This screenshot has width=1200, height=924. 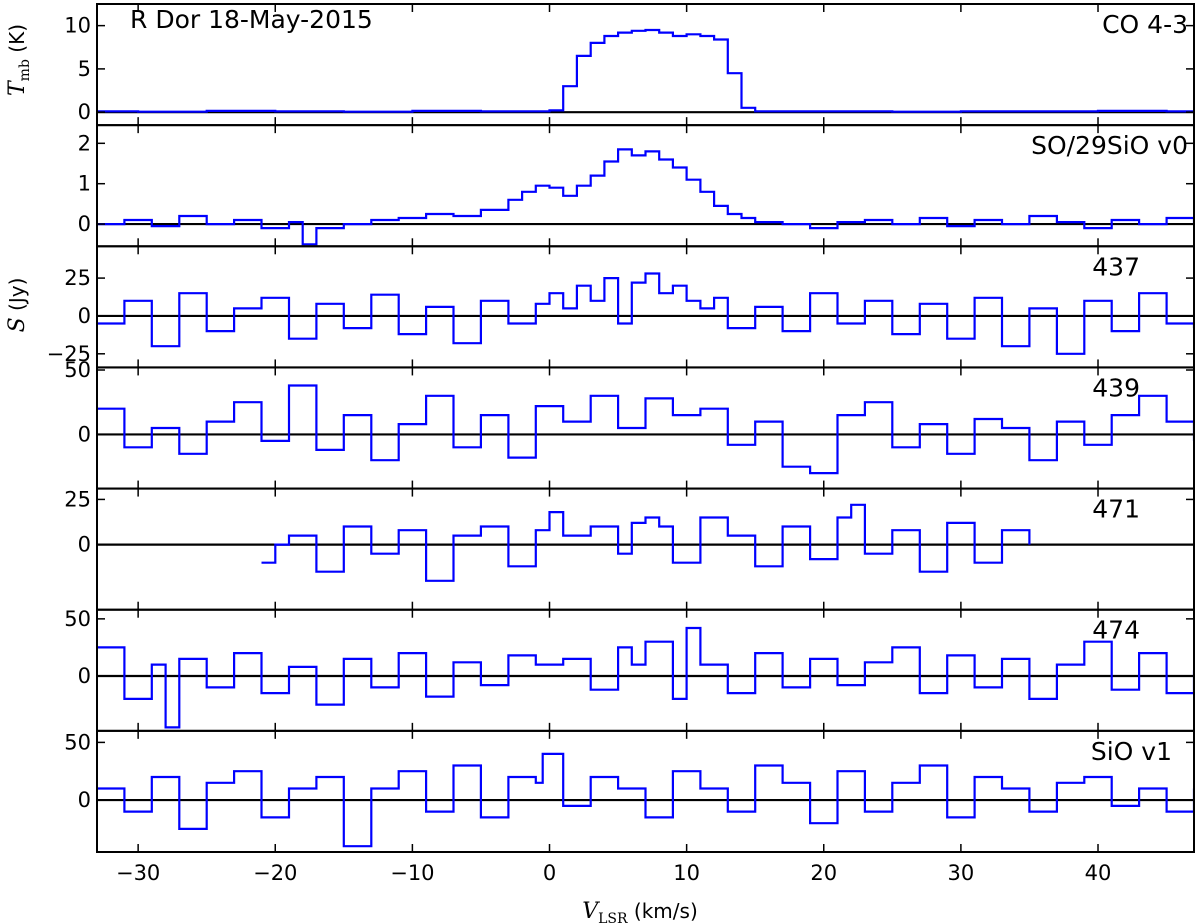 What do you see at coordinates (645, 677) in the screenshot?
I see `panel-5-series-line` at bounding box center [645, 677].